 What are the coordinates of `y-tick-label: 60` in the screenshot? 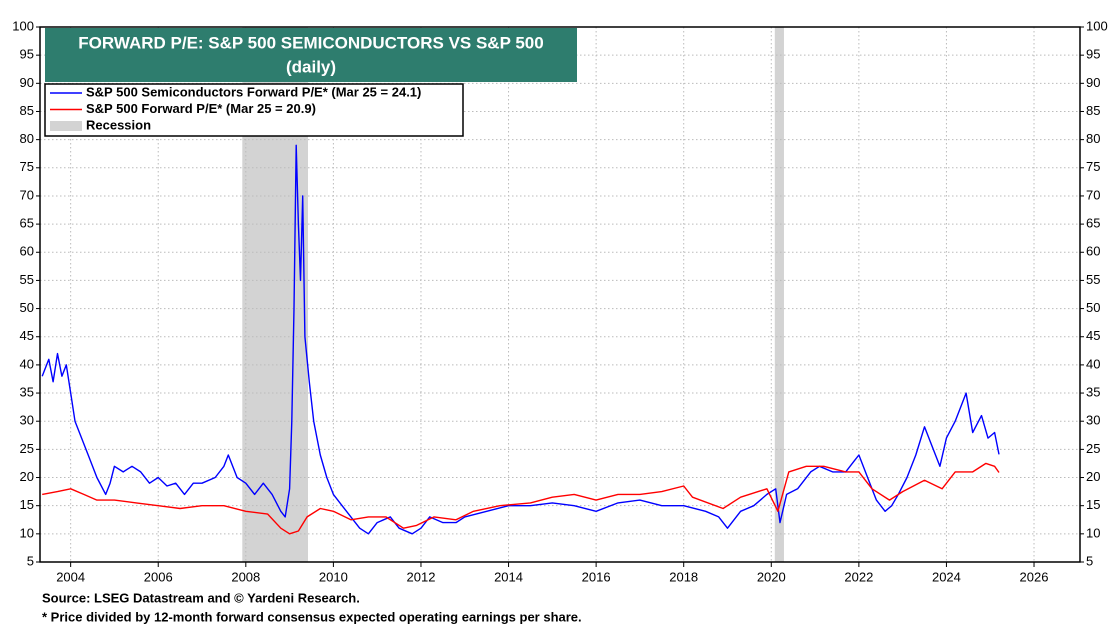 It's located at (27, 251).